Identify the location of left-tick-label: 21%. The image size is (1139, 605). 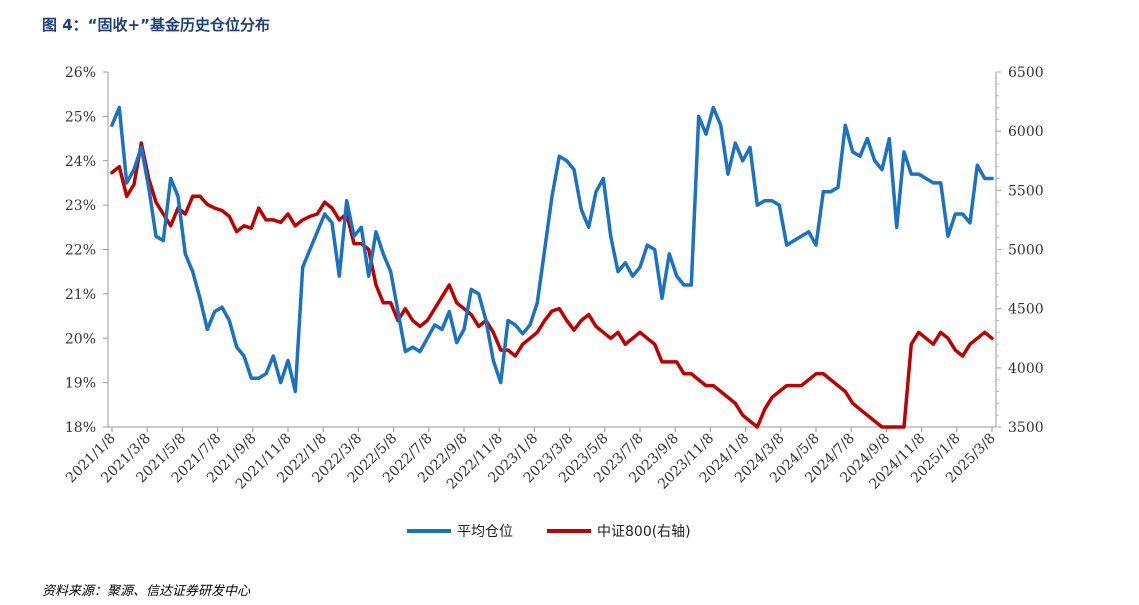
(80, 295).